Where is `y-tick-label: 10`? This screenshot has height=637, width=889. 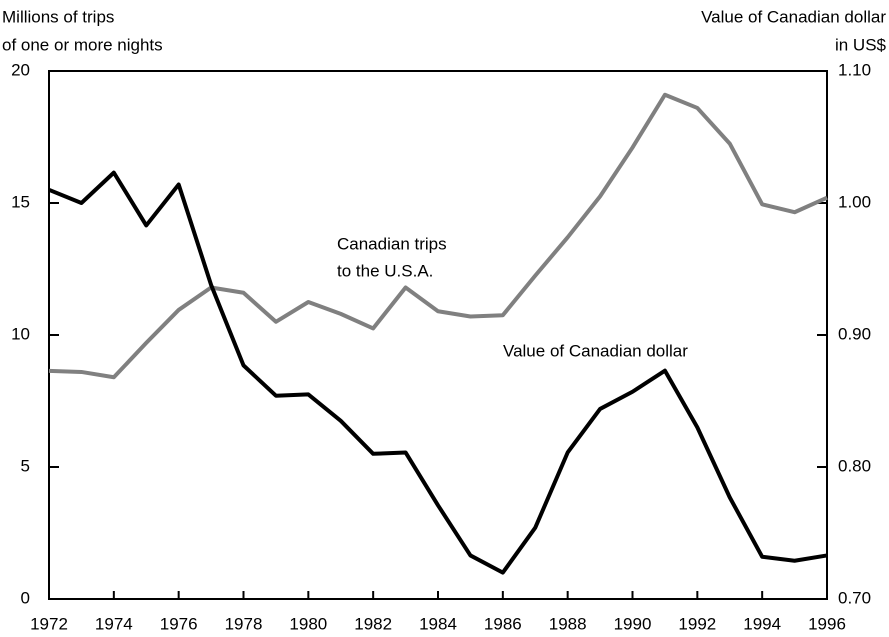
y-tick-label: 10 is located at coordinates (20, 333).